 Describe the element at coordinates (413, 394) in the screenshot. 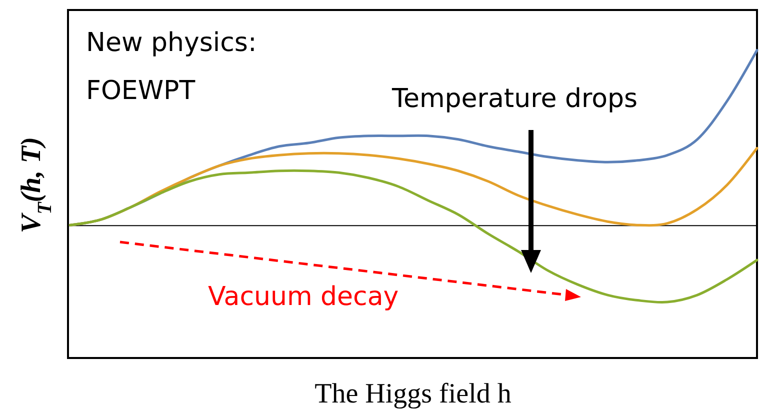

I see `x-axis-title: The Higgs field h` at that location.